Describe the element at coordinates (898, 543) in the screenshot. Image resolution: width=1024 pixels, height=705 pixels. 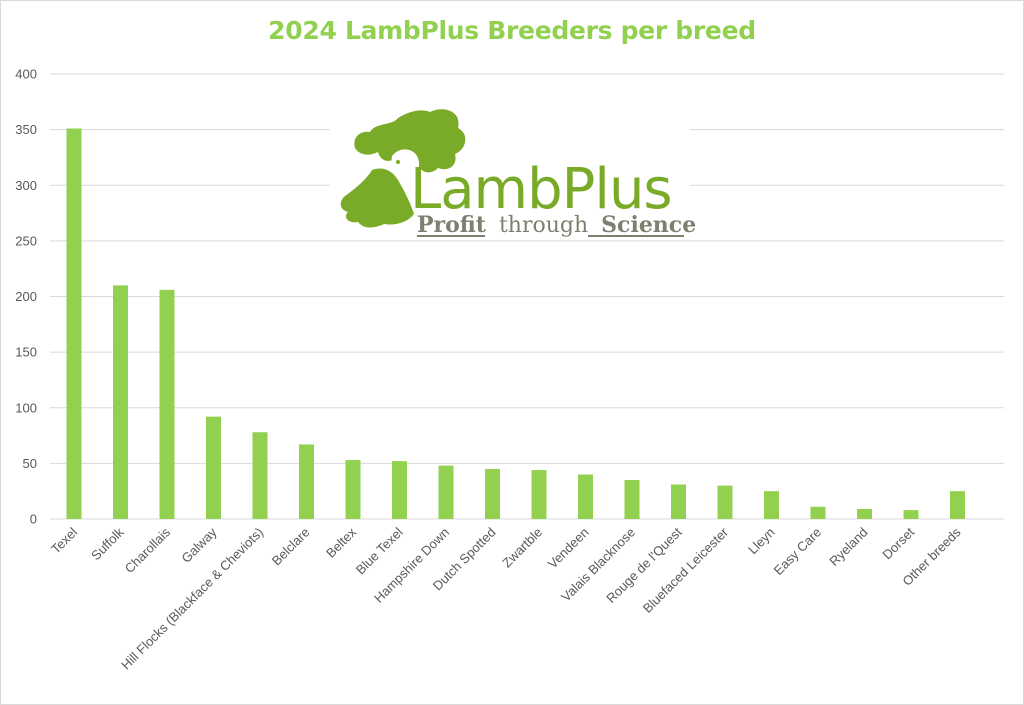
I see `x-category-label: Dorset` at that location.